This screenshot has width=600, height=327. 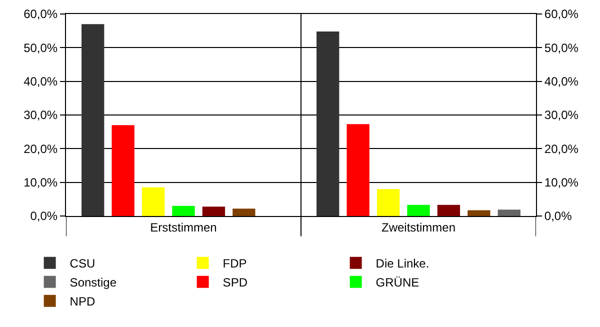 What do you see at coordinates (561, 115) in the screenshot?
I see `y2-tick-label: 30,0%` at bounding box center [561, 115].